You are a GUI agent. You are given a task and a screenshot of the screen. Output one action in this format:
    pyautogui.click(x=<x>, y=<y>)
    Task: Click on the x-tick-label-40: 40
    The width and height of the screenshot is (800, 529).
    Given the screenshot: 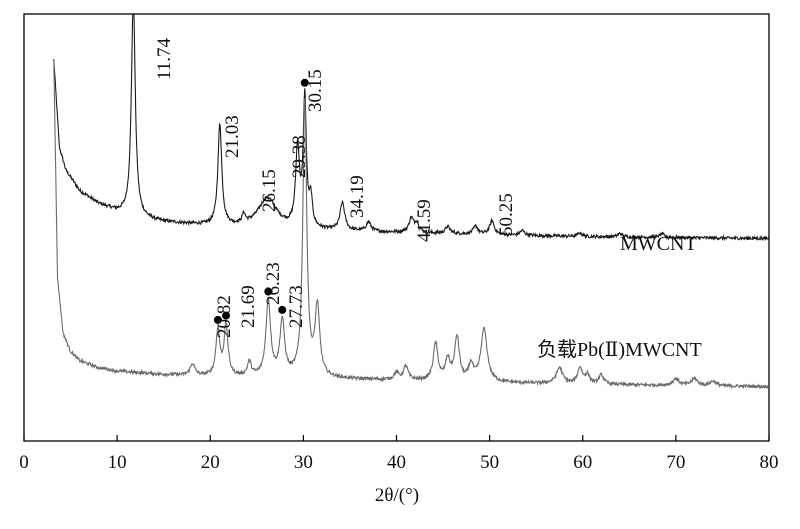 What is the action you would take?
    pyautogui.click(x=396, y=462)
    